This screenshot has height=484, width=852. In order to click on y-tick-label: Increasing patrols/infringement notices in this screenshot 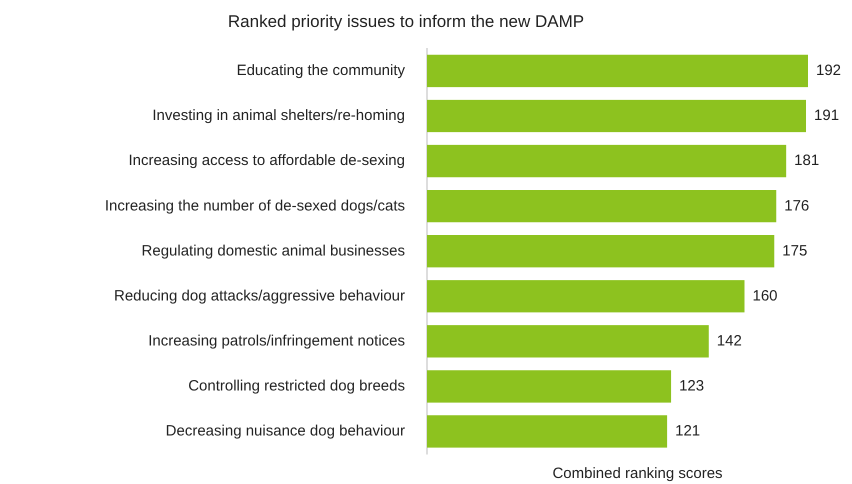, I will do `click(276, 341)`.